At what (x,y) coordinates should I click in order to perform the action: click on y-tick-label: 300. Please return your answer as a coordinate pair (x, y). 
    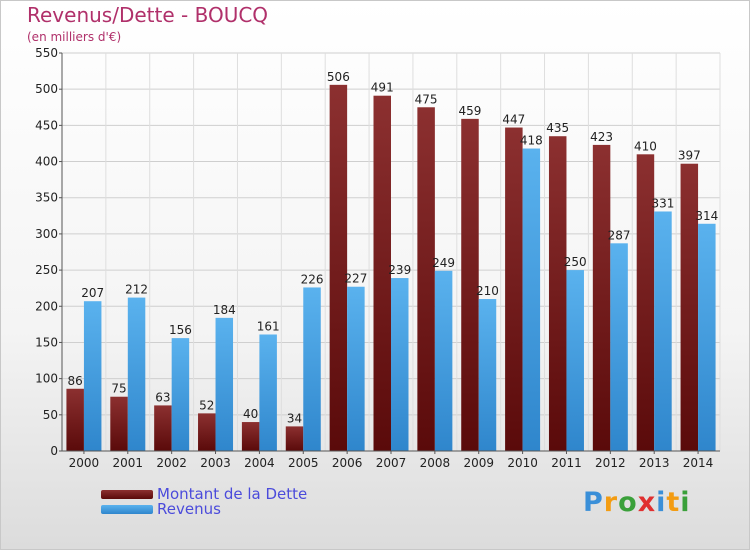
    Looking at the image, I should click on (46, 234).